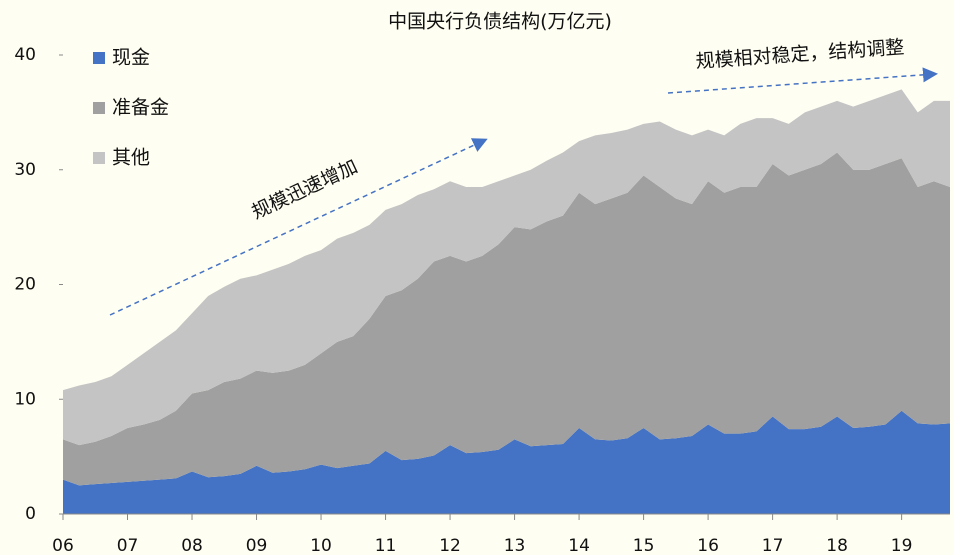  I want to click on x-tick-label: 08, so click(192, 545).